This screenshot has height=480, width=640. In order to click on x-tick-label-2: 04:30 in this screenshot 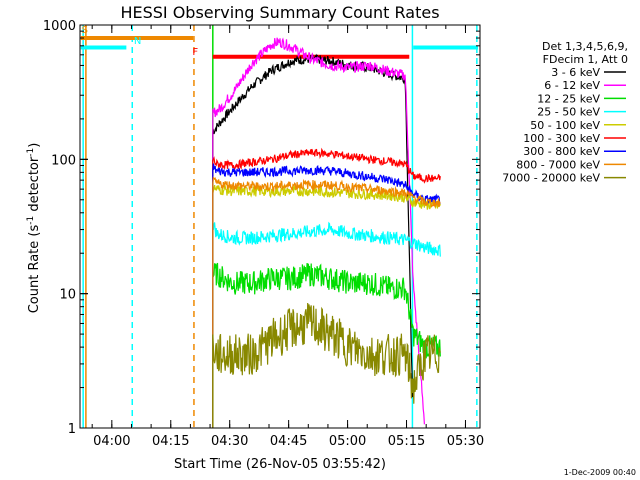, I will do `click(229, 441)`.